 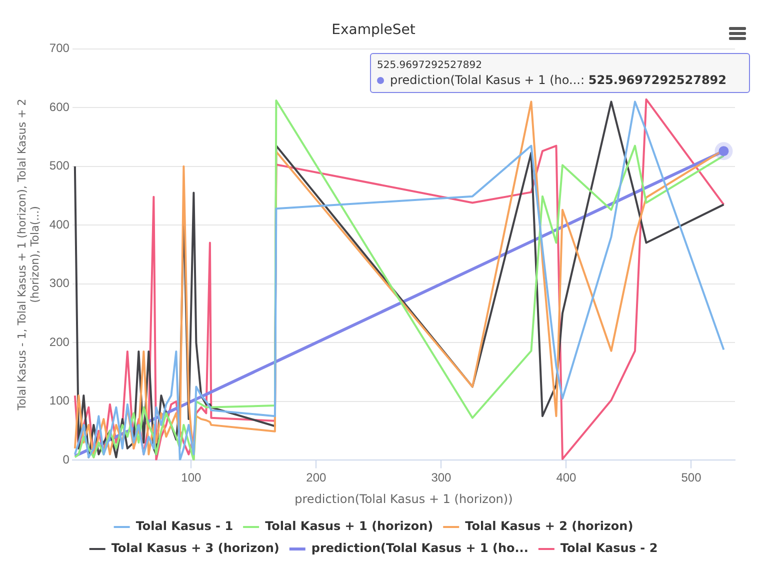 I want to click on y-tick-label: 200, so click(x=59, y=341).